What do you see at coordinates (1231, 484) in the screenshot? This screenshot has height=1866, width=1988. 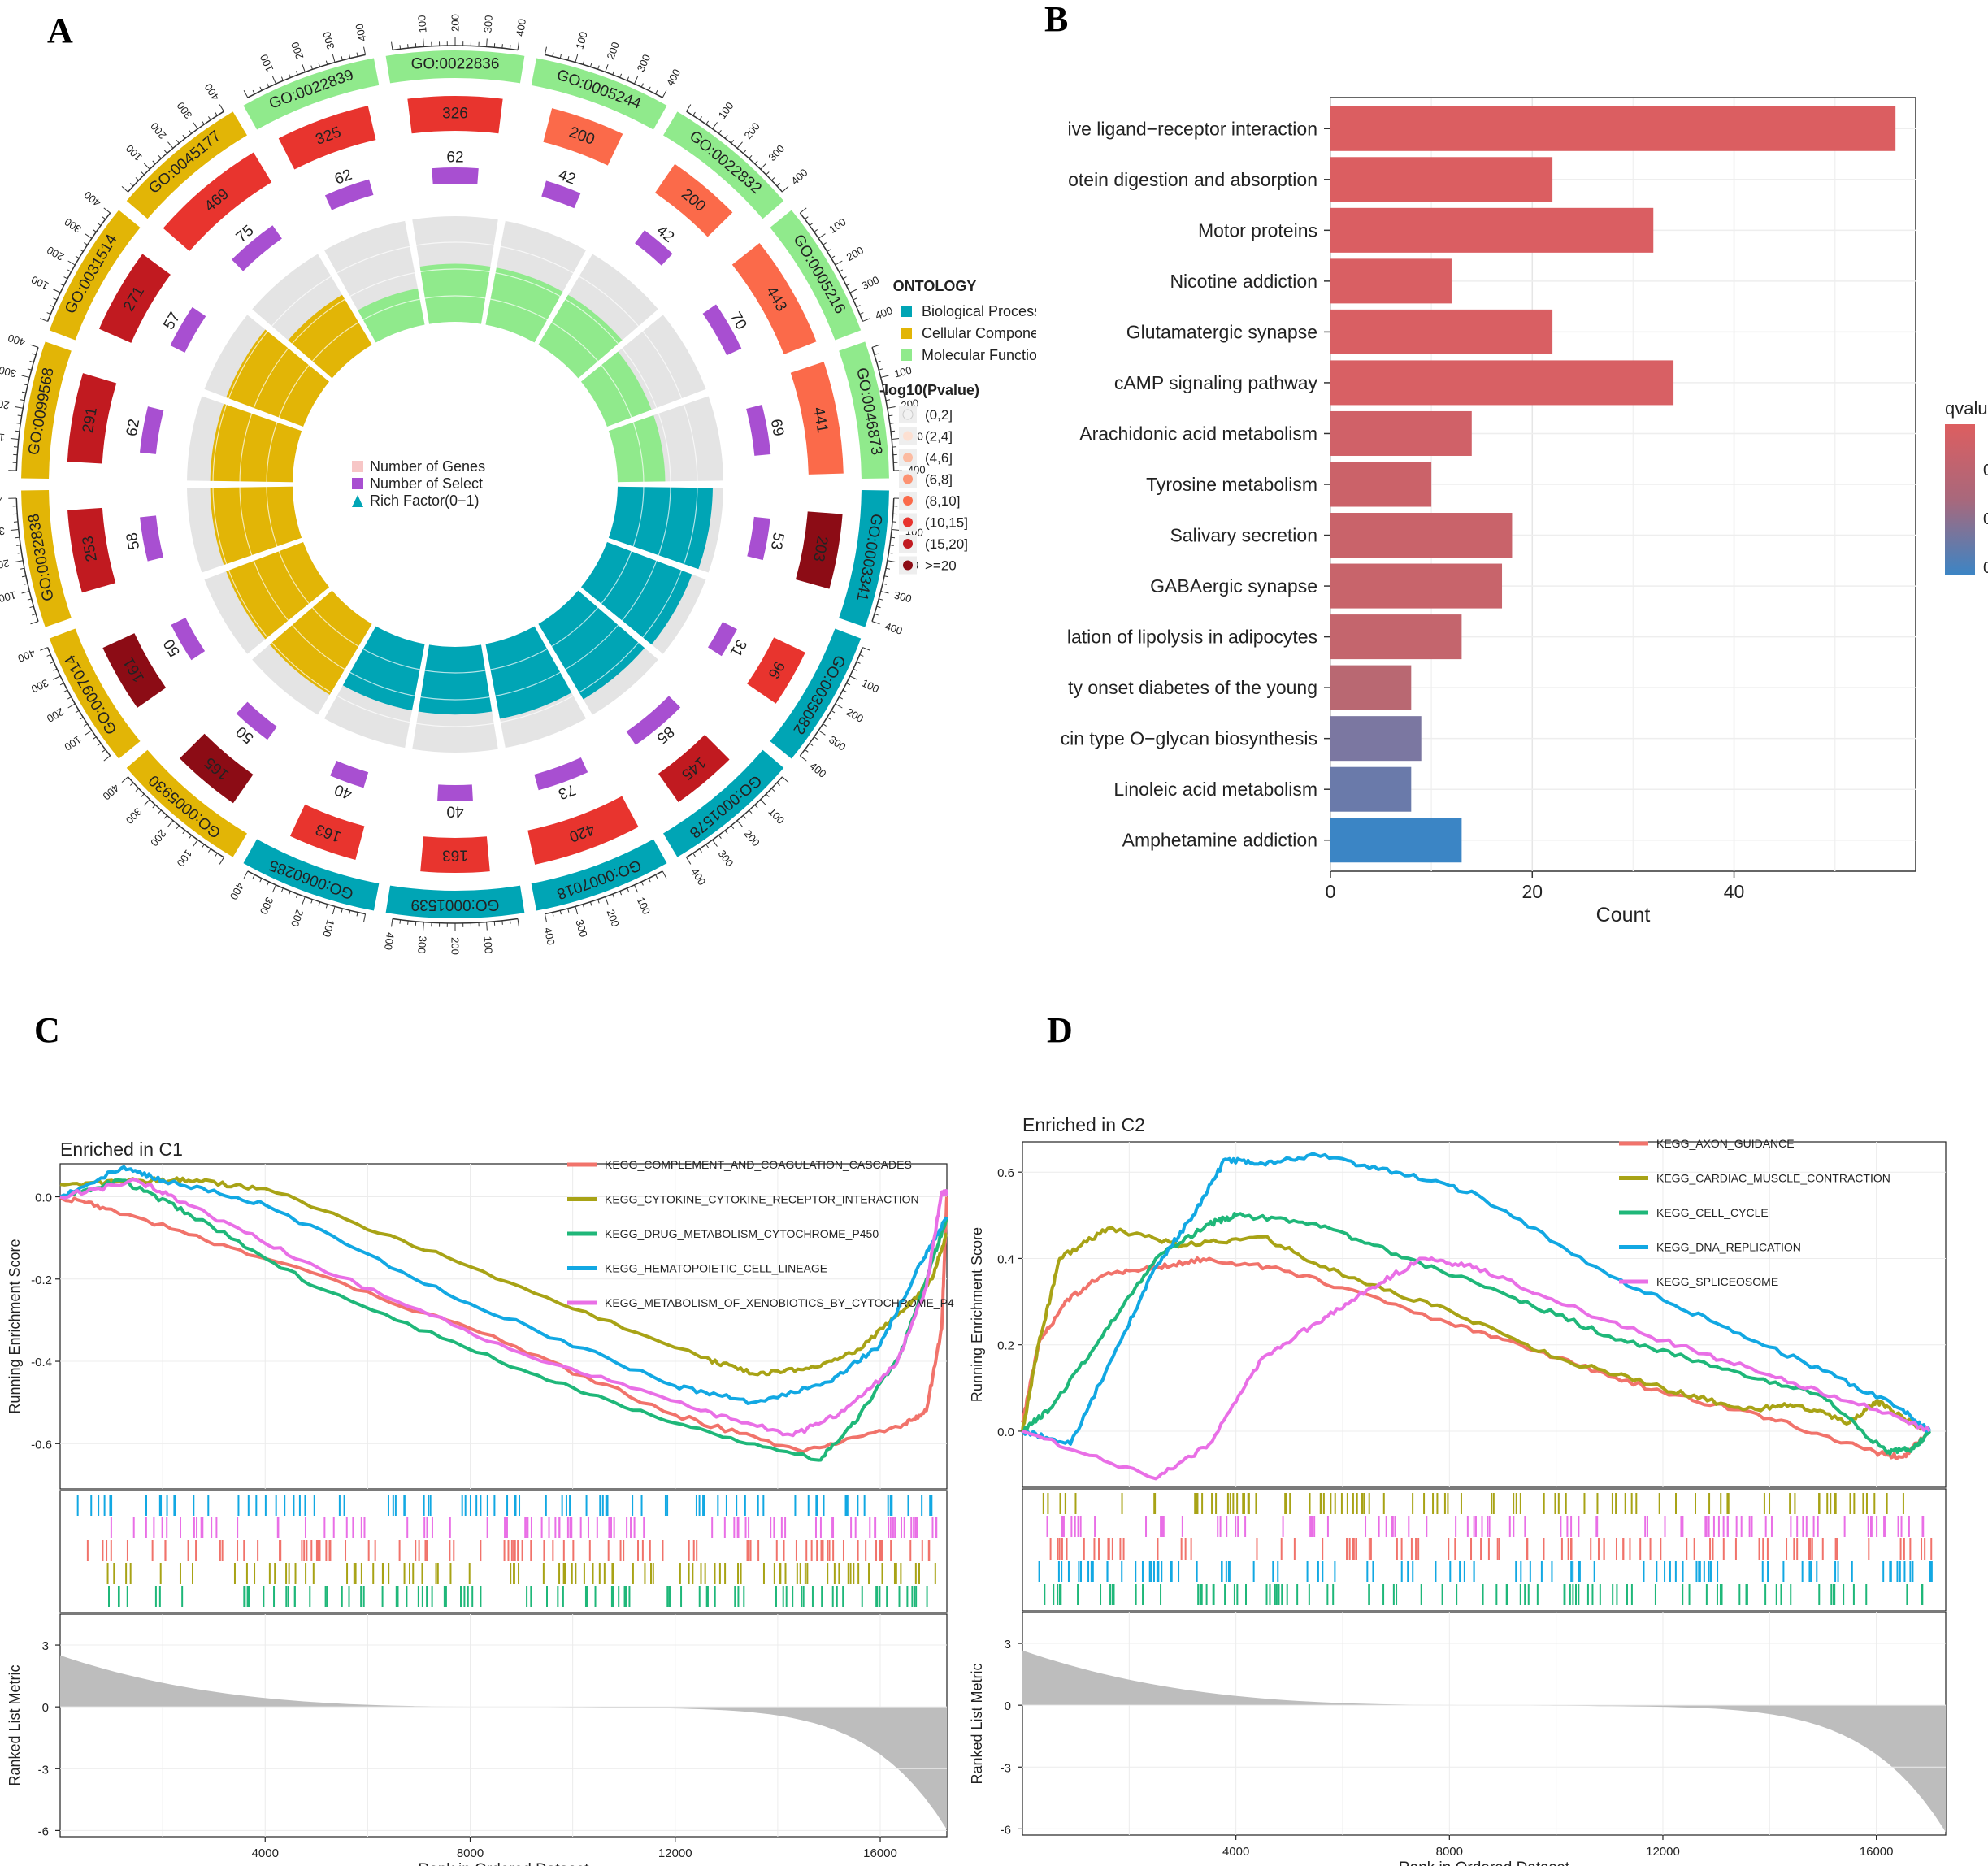 I see `category-label: Tyrosine metabolism` at bounding box center [1231, 484].